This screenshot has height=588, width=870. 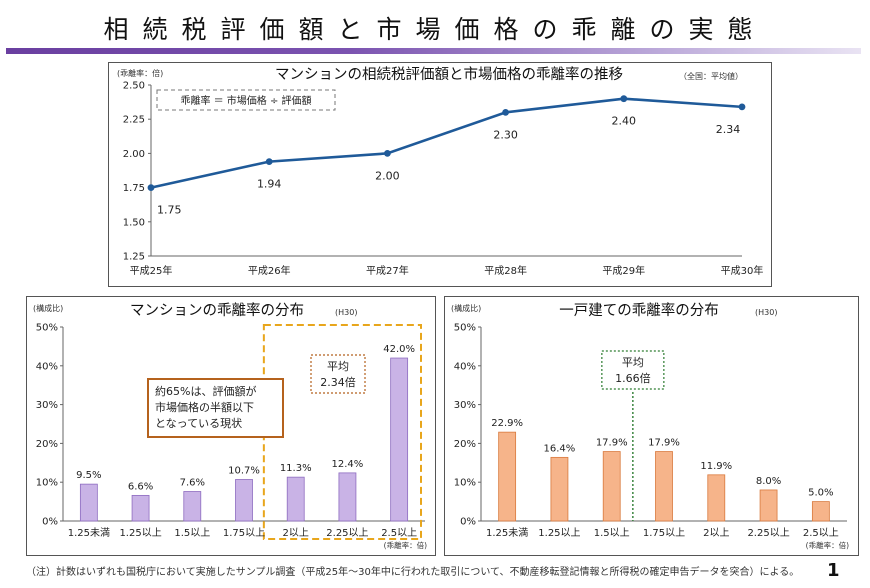 What do you see at coordinates (269, 270) in the screenshot?
I see `x-tick-label: 平成26年` at bounding box center [269, 270].